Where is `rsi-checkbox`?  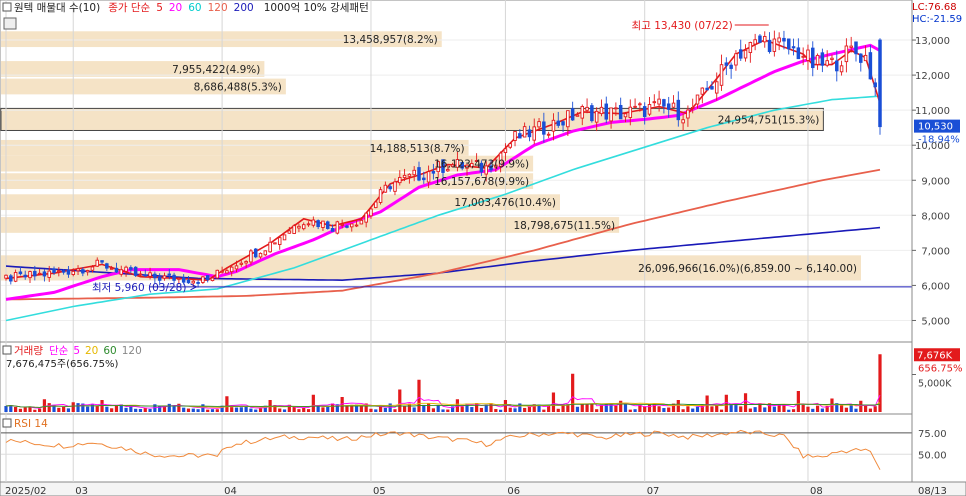 rsi-checkbox is located at coordinates (7, 423).